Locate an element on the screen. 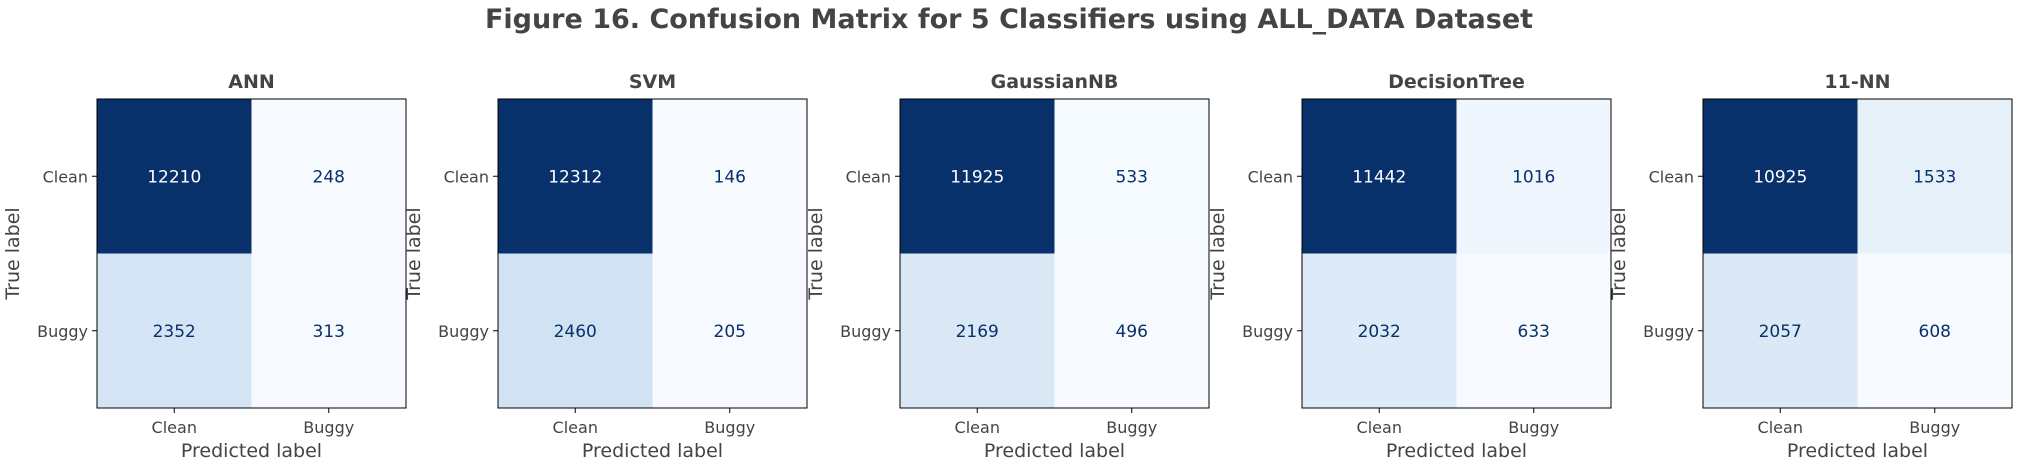 The image size is (2018, 465). cell-value-label: 12210 is located at coordinates (174, 177).